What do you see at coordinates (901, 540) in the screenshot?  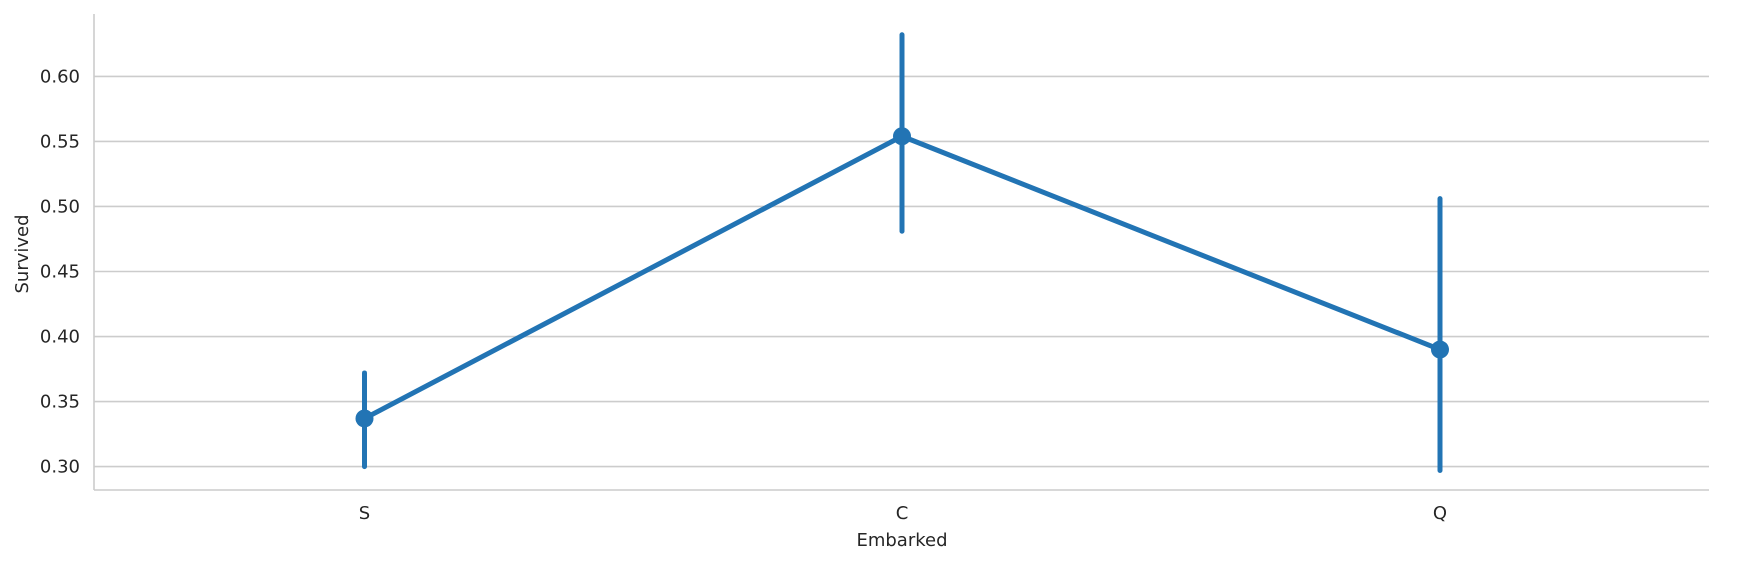 I see `x-axis-label: Embarked` at bounding box center [901, 540].